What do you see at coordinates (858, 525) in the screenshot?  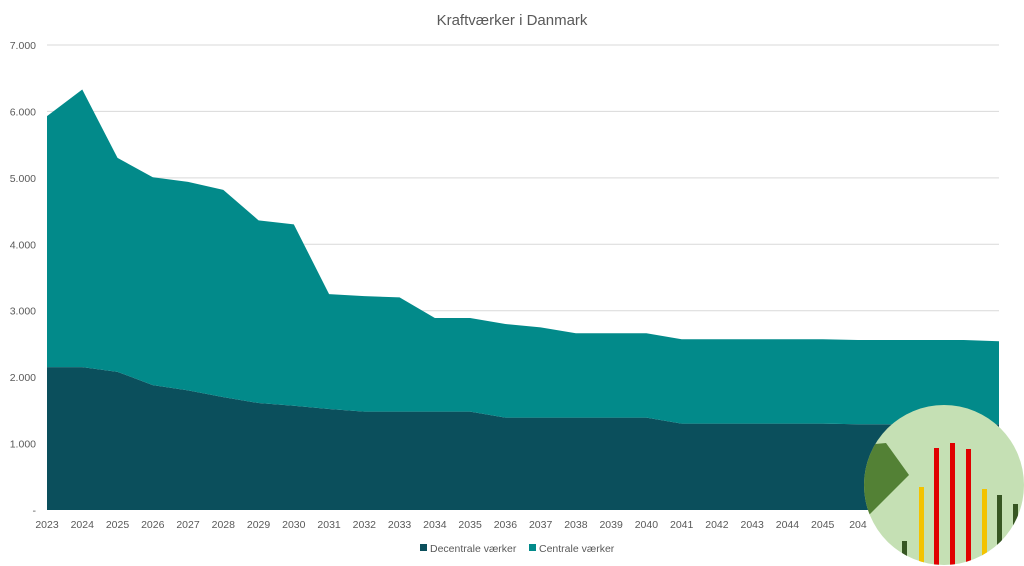 I see `x-tick-label: 204` at bounding box center [858, 525].